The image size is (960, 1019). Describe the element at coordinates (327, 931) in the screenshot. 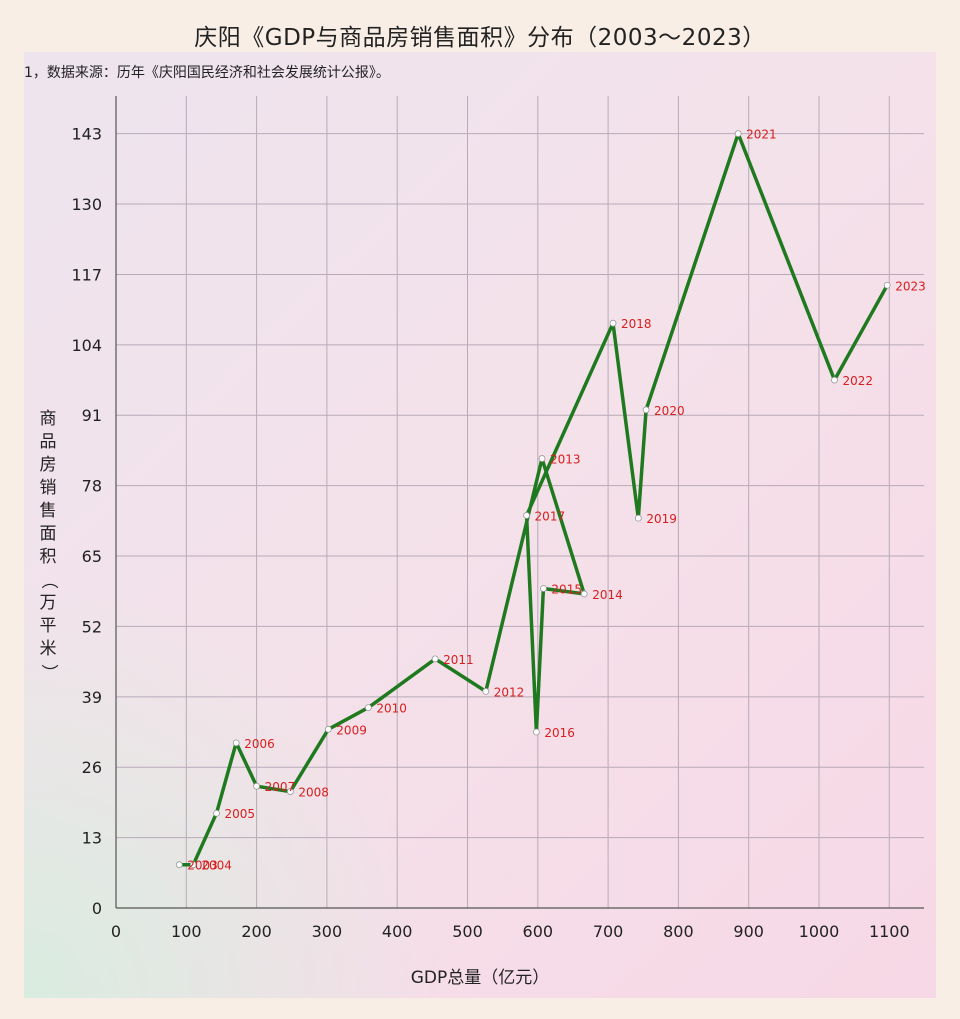

I see `x-tick-label: 300` at that location.